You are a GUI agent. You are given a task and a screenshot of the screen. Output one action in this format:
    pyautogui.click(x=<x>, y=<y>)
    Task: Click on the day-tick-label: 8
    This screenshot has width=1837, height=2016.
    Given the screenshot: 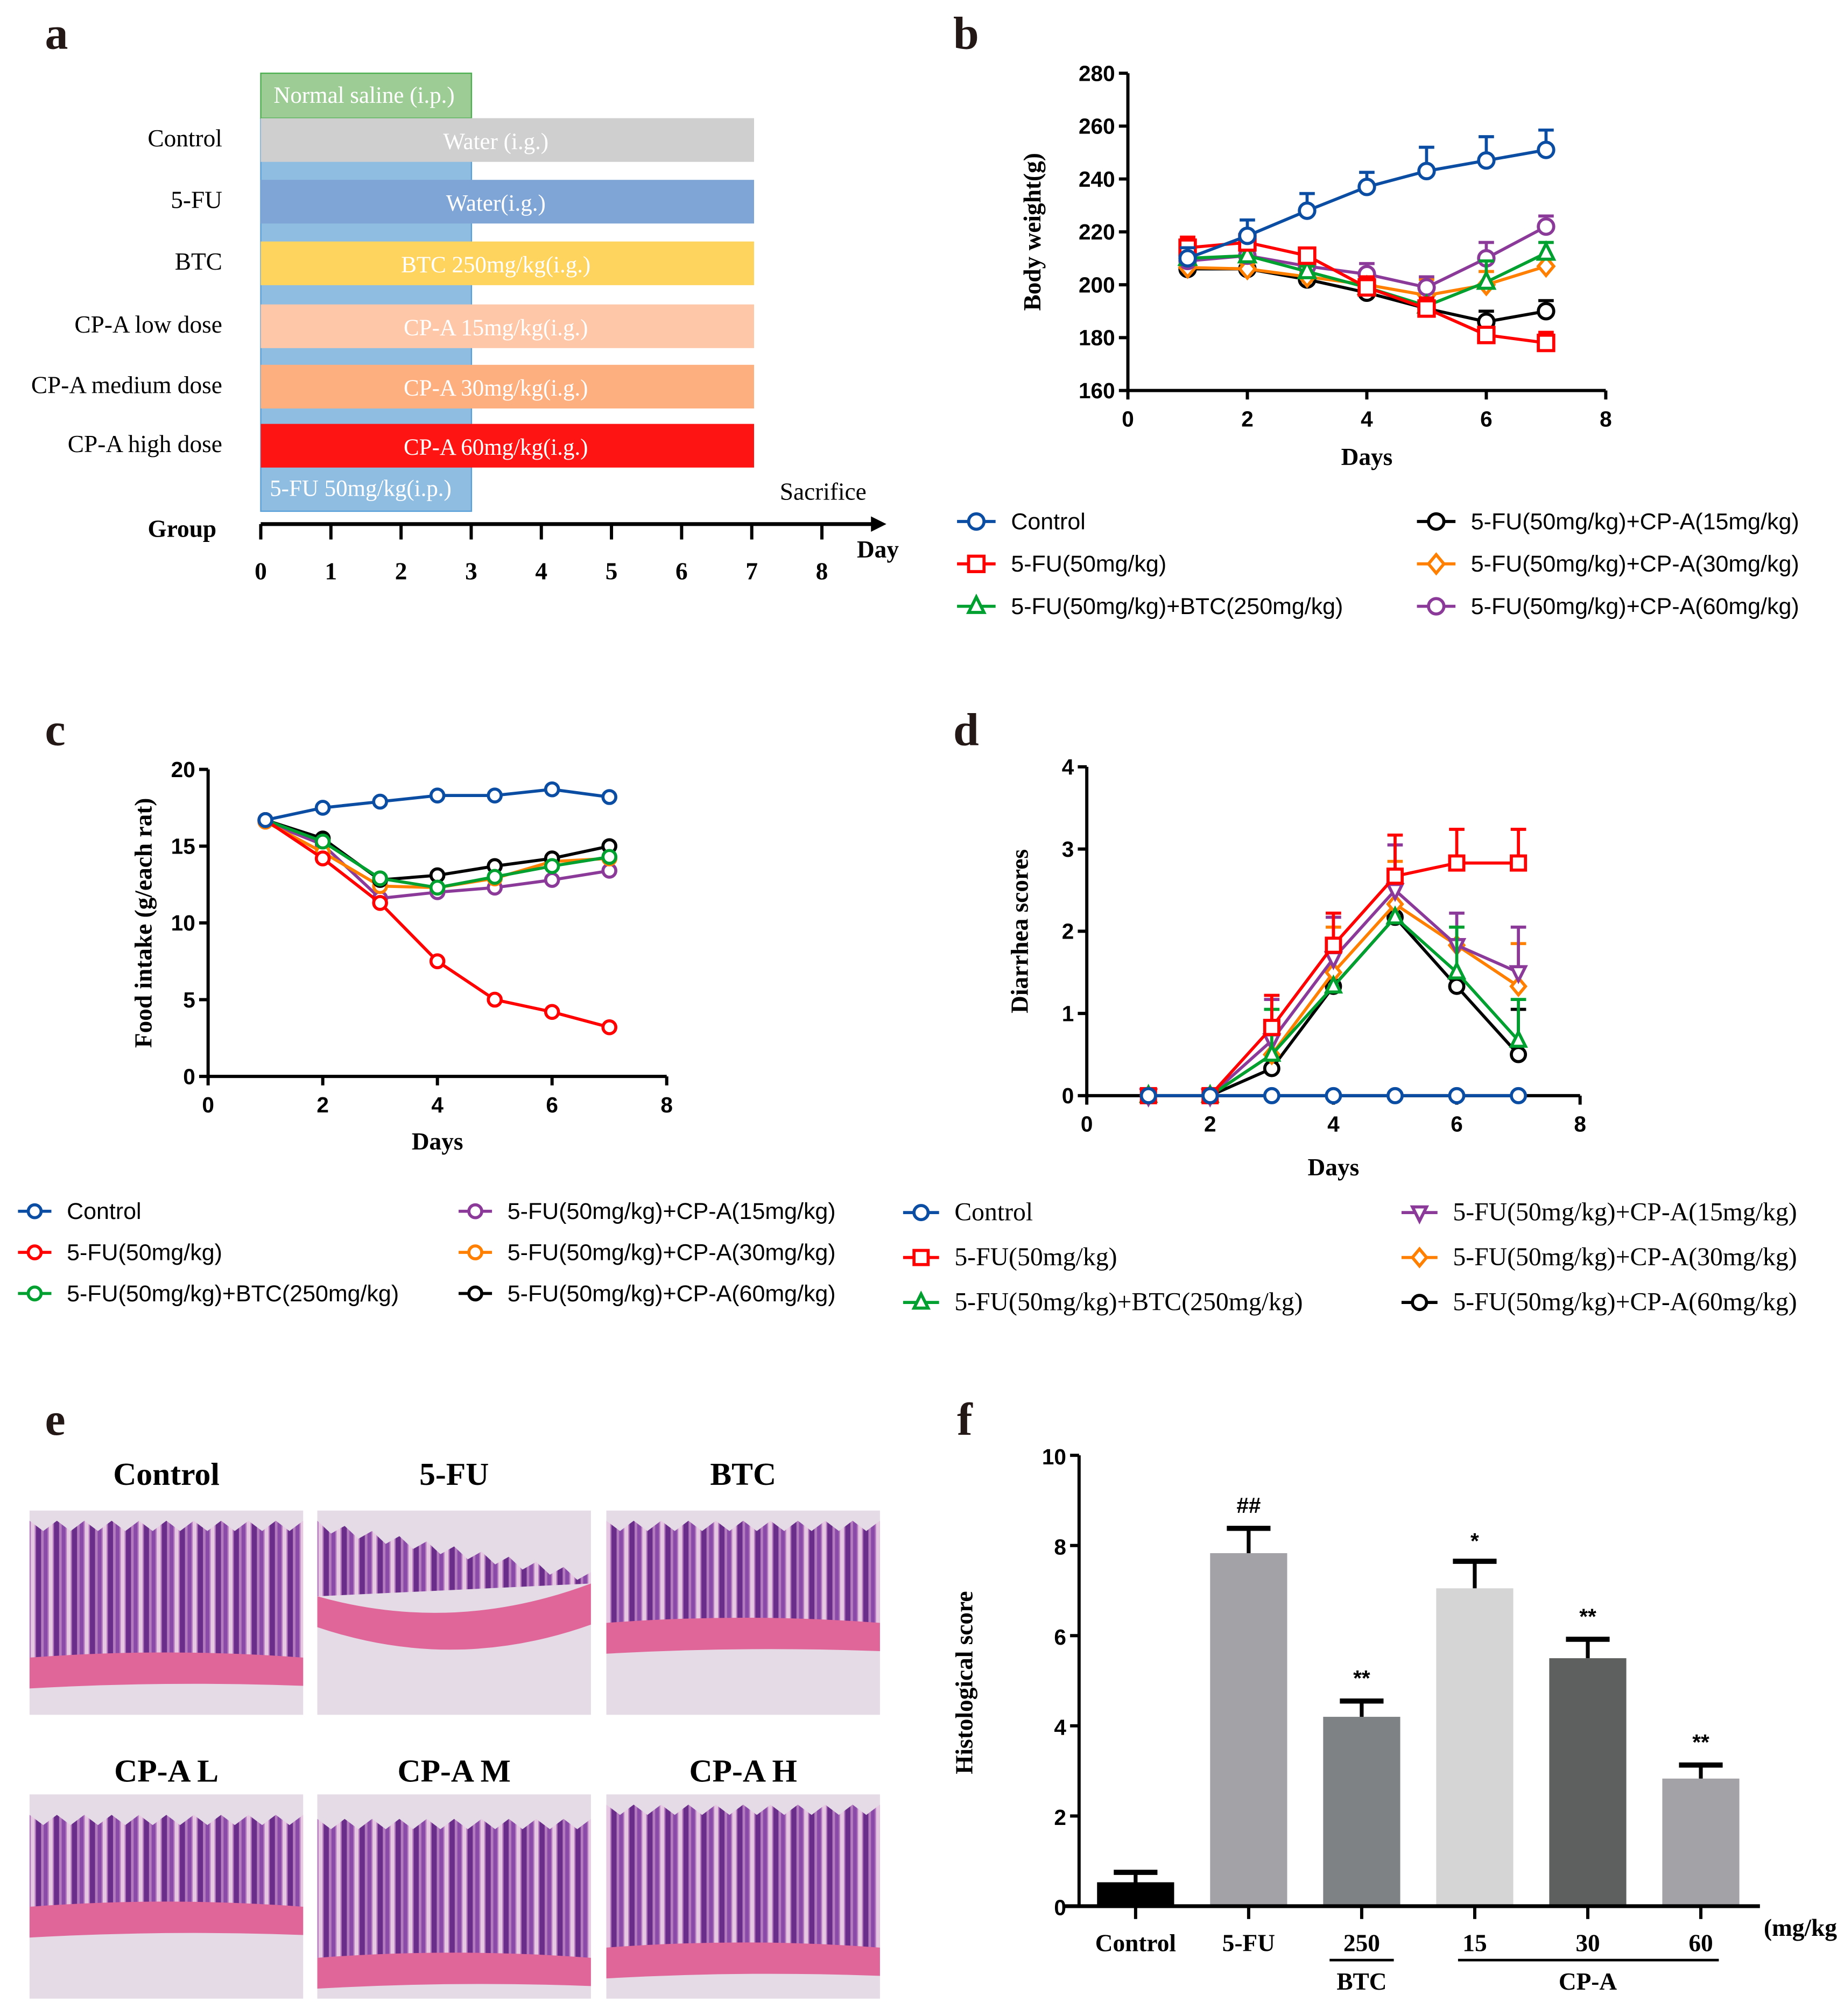 What is the action you would take?
    pyautogui.click(x=822, y=571)
    